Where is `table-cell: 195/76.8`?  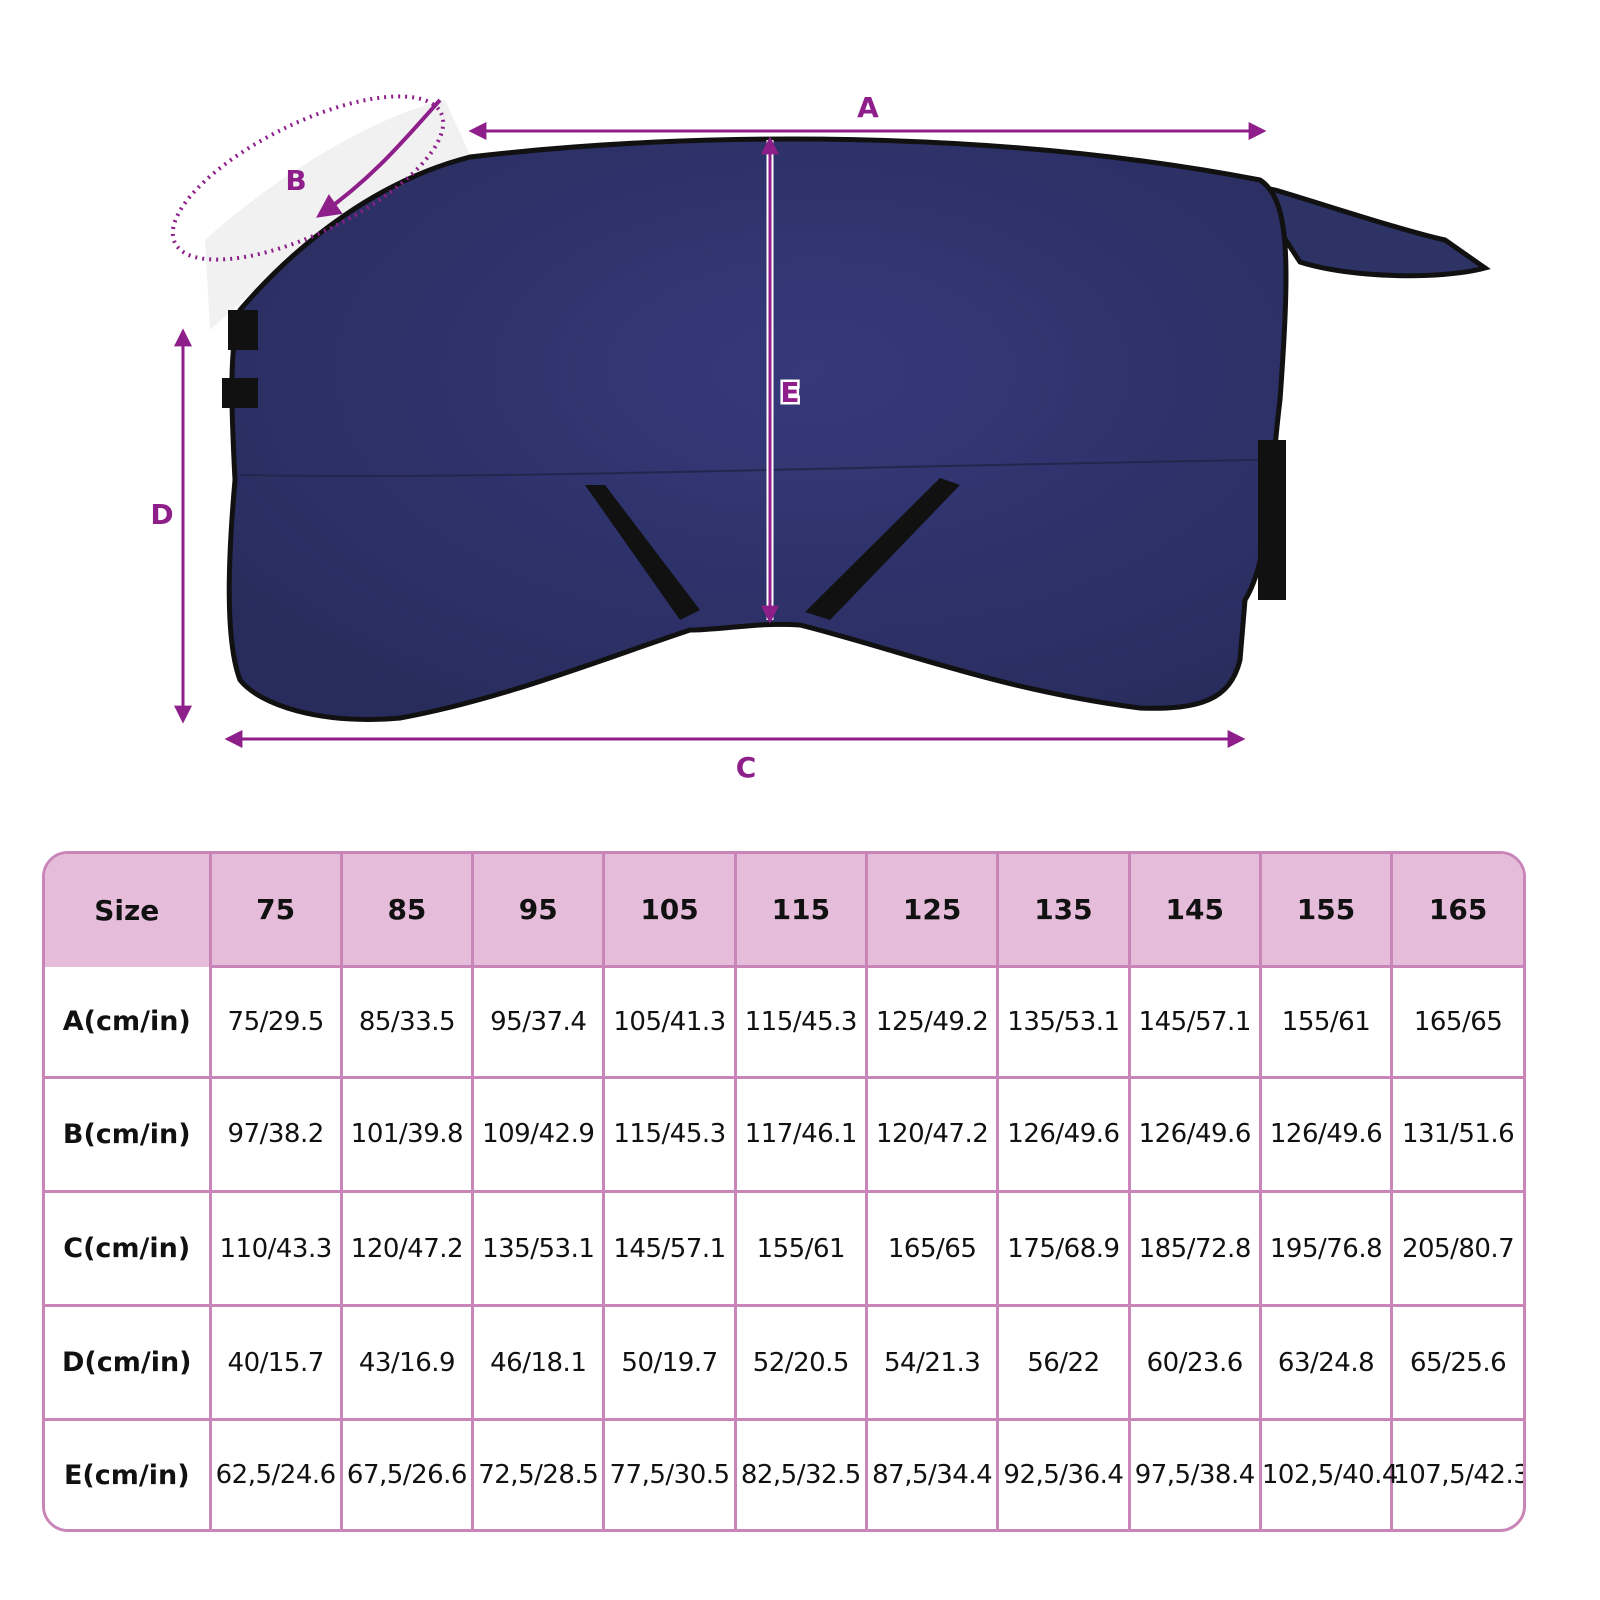 table-cell: 195/76.8 is located at coordinates (1326, 1248).